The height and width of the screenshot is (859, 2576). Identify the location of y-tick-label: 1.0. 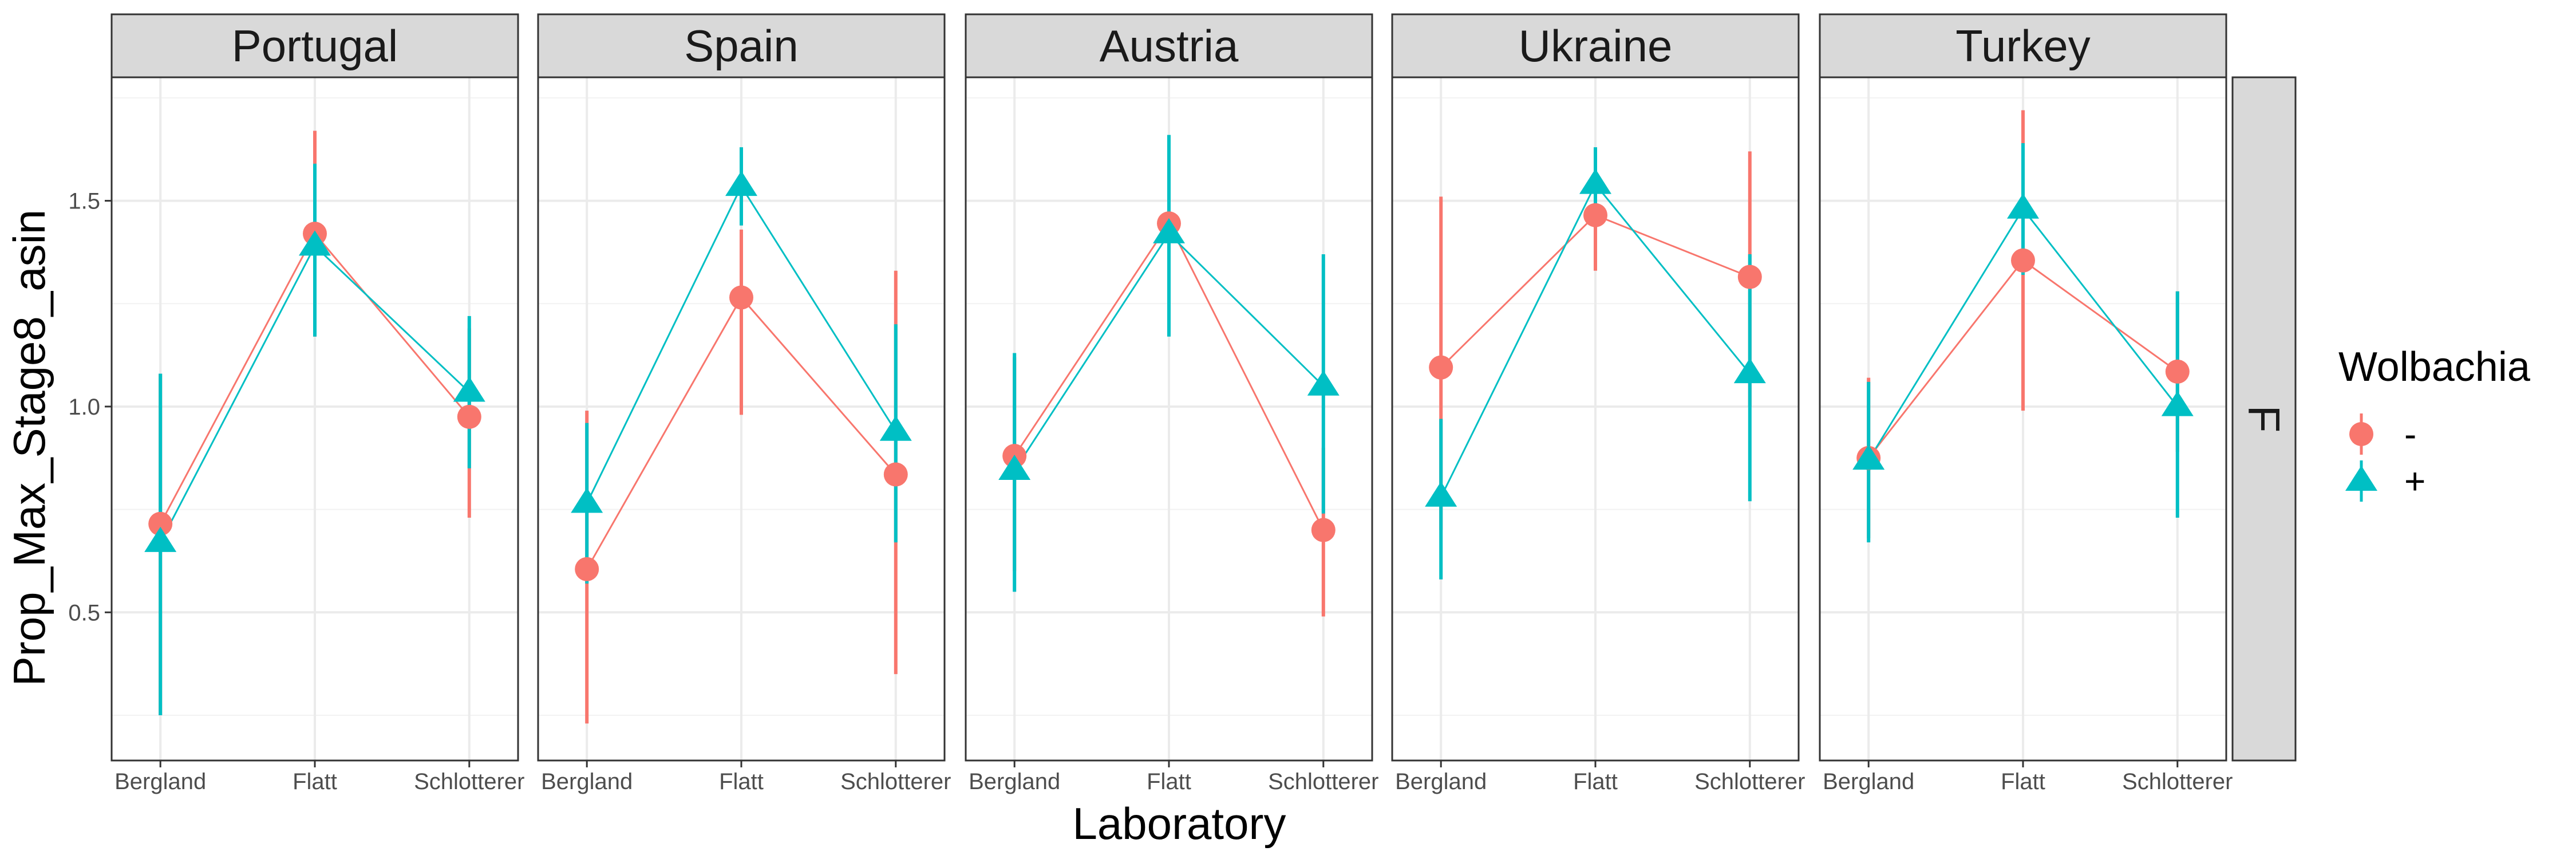
(84, 407).